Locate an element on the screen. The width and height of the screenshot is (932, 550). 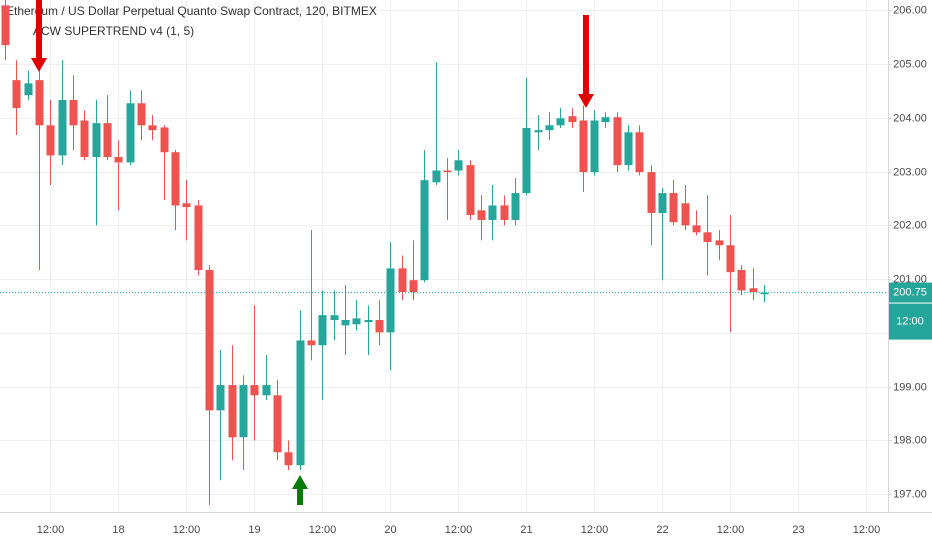
last-price-label: 200.75 is located at coordinates (910, 292).